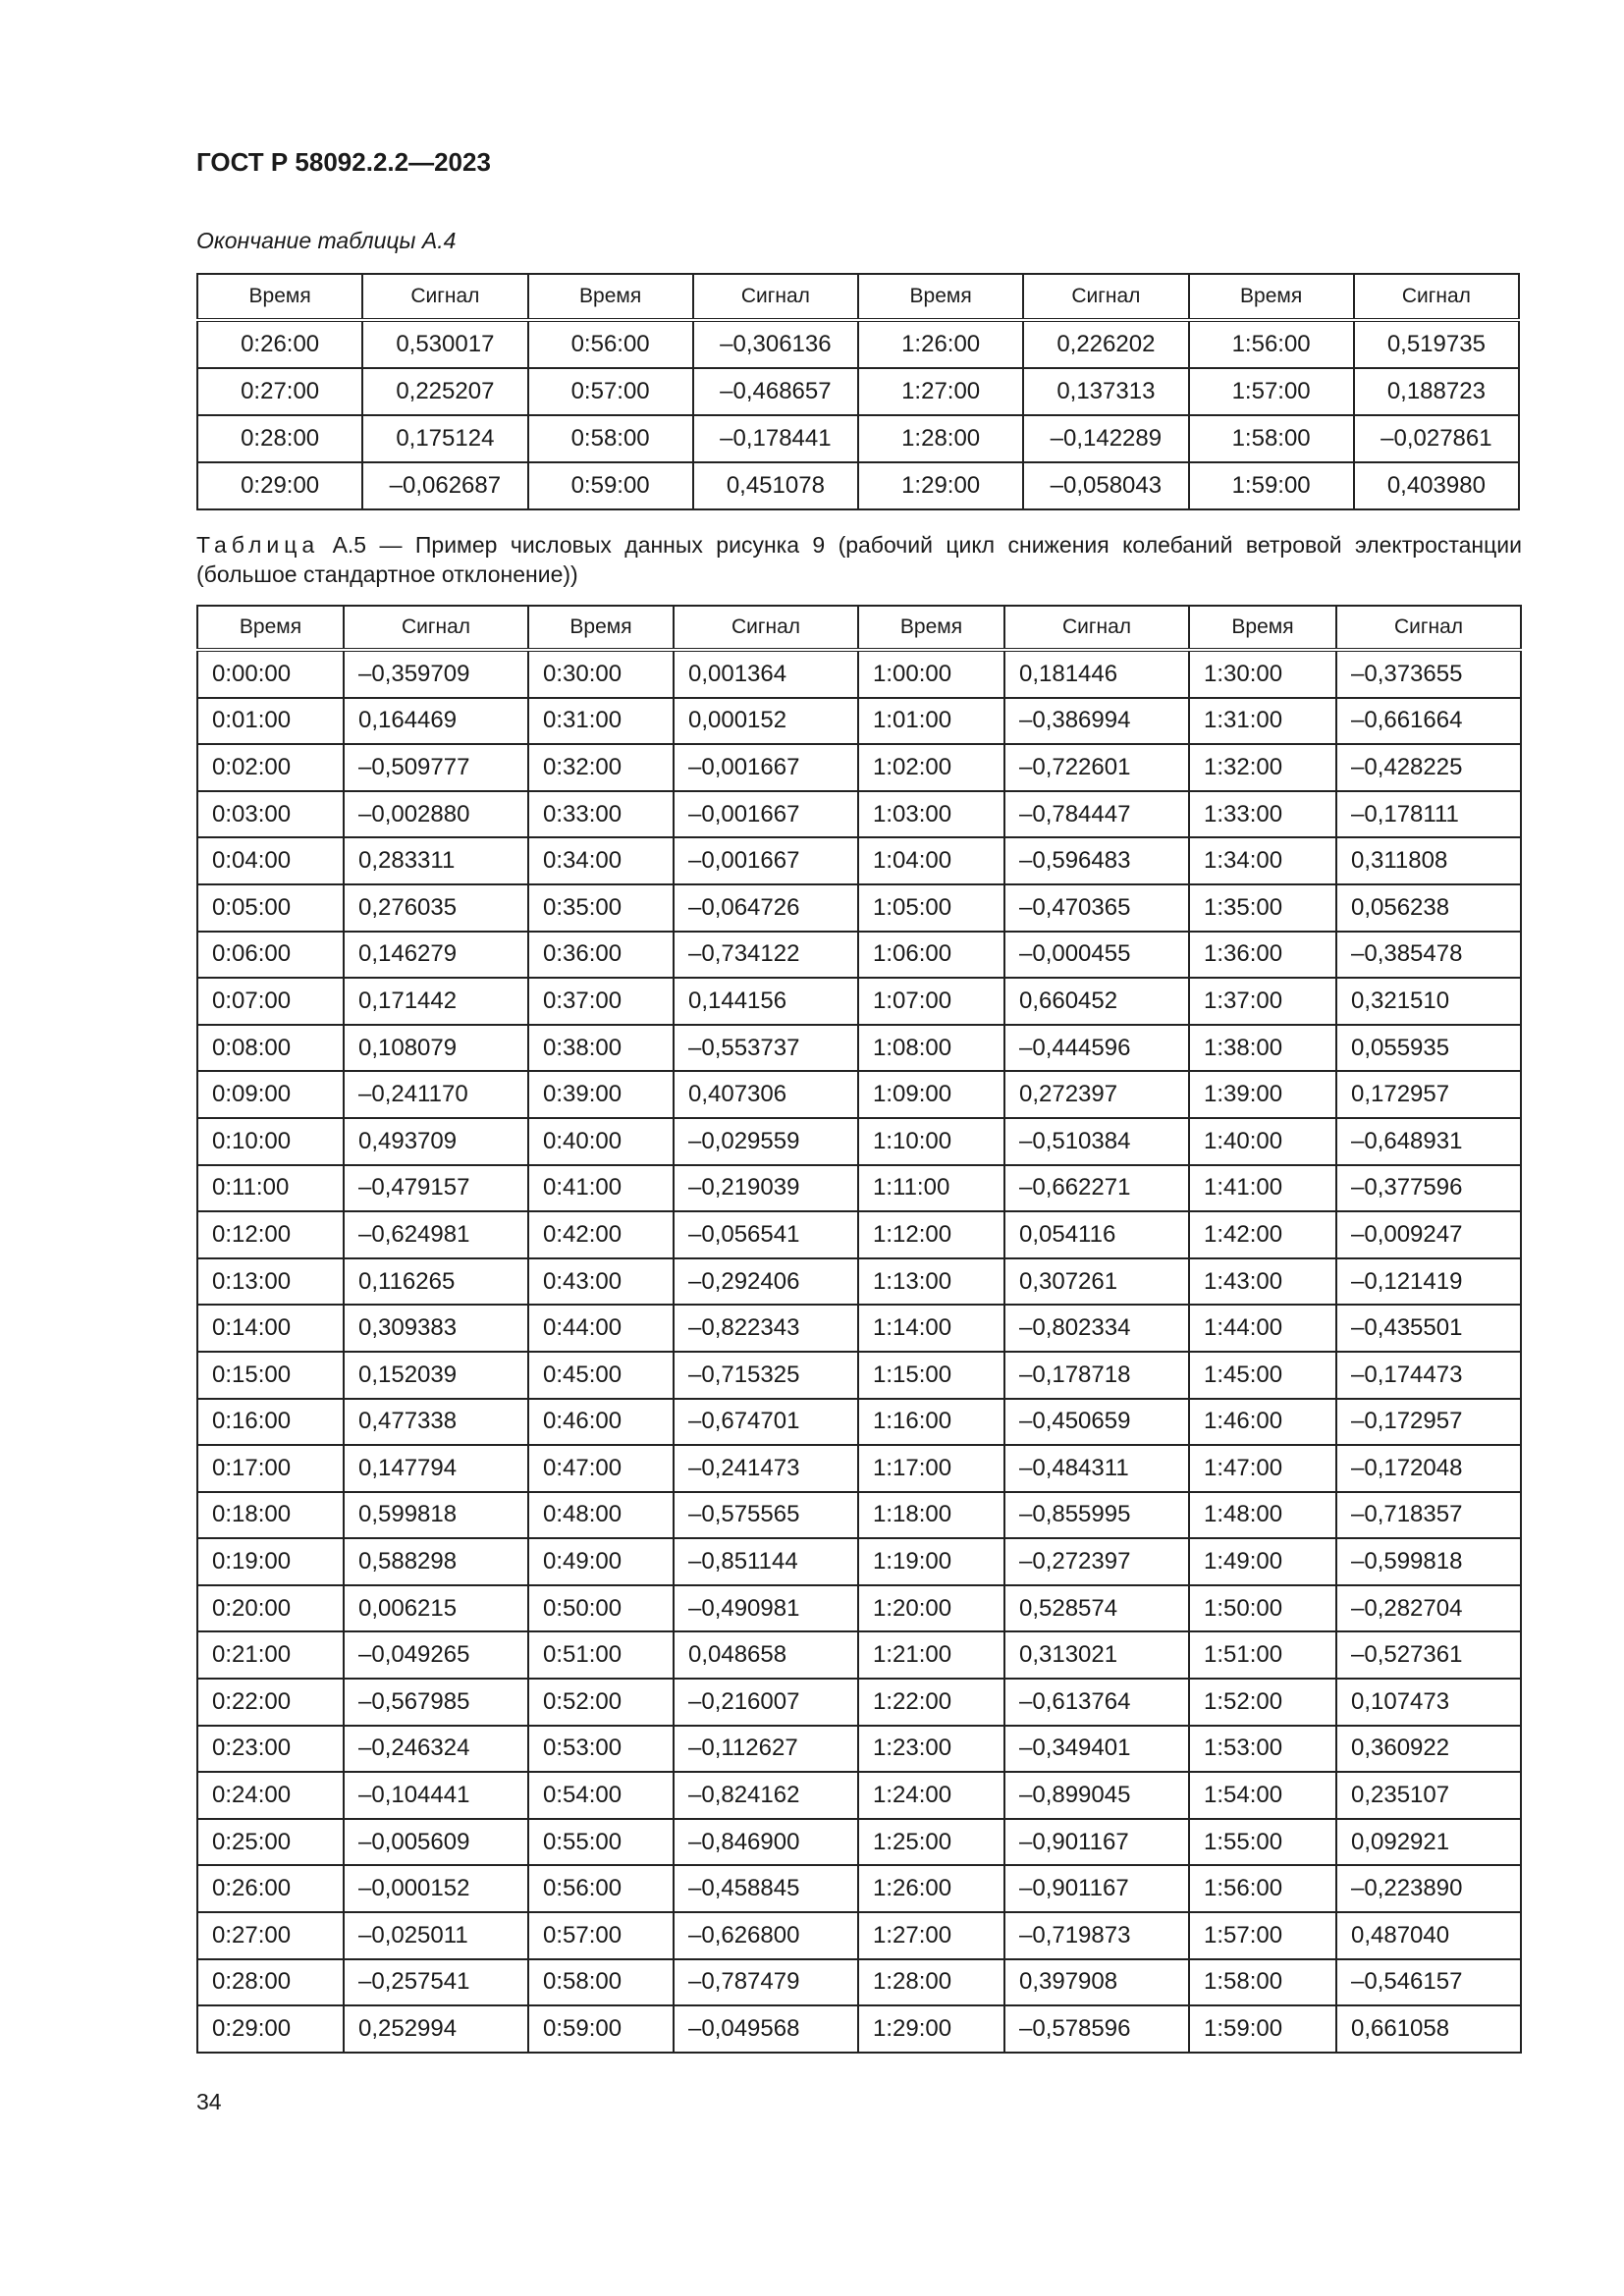 The height and width of the screenshot is (2296, 1624). I want to click on signal-cell: 0,146279, so click(436, 955).